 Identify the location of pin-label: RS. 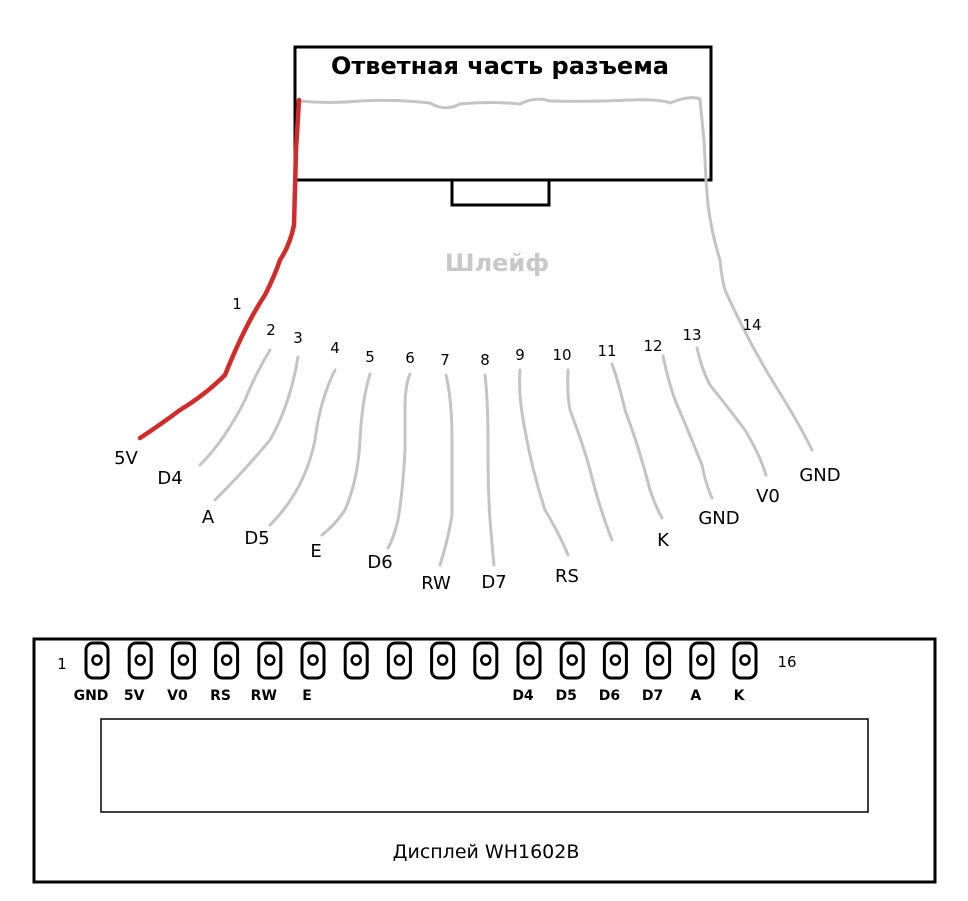
(220, 696).